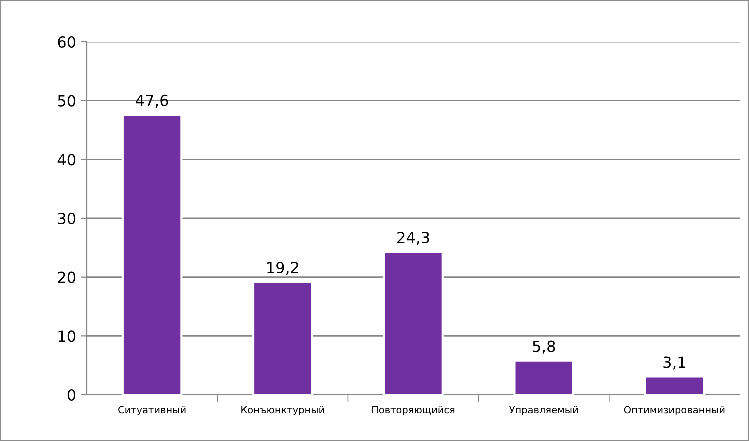 Image resolution: width=749 pixels, height=441 pixels. I want to click on x-tick-label: Управляемый, so click(544, 411).